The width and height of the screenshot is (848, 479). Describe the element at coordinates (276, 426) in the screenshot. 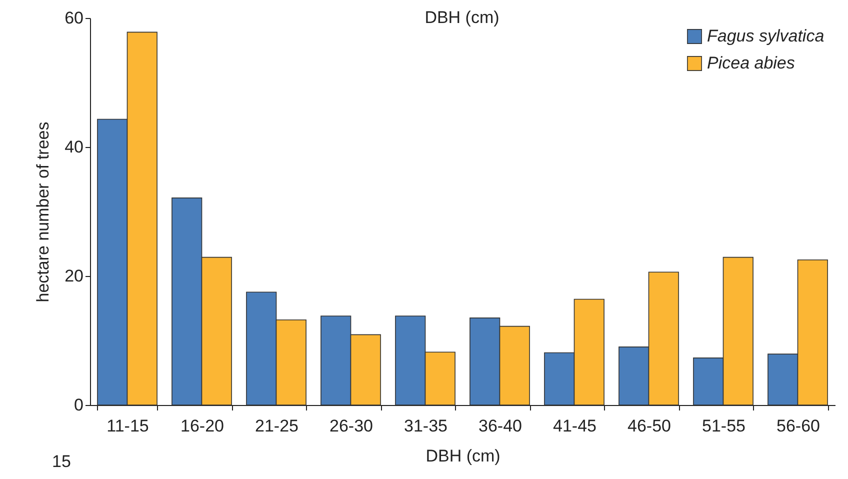

I see `x-tick-label: 21-25` at that location.